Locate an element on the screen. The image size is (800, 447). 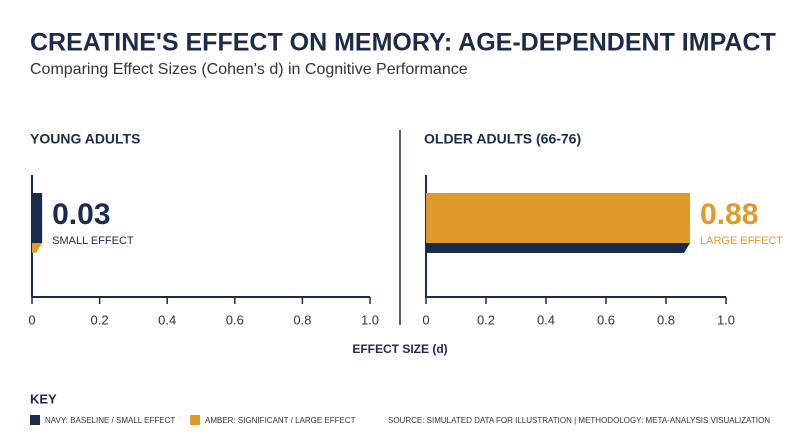
key-label: AMBER: SIGNIFICANT / LARGE EFFECT is located at coordinates (280, 420).